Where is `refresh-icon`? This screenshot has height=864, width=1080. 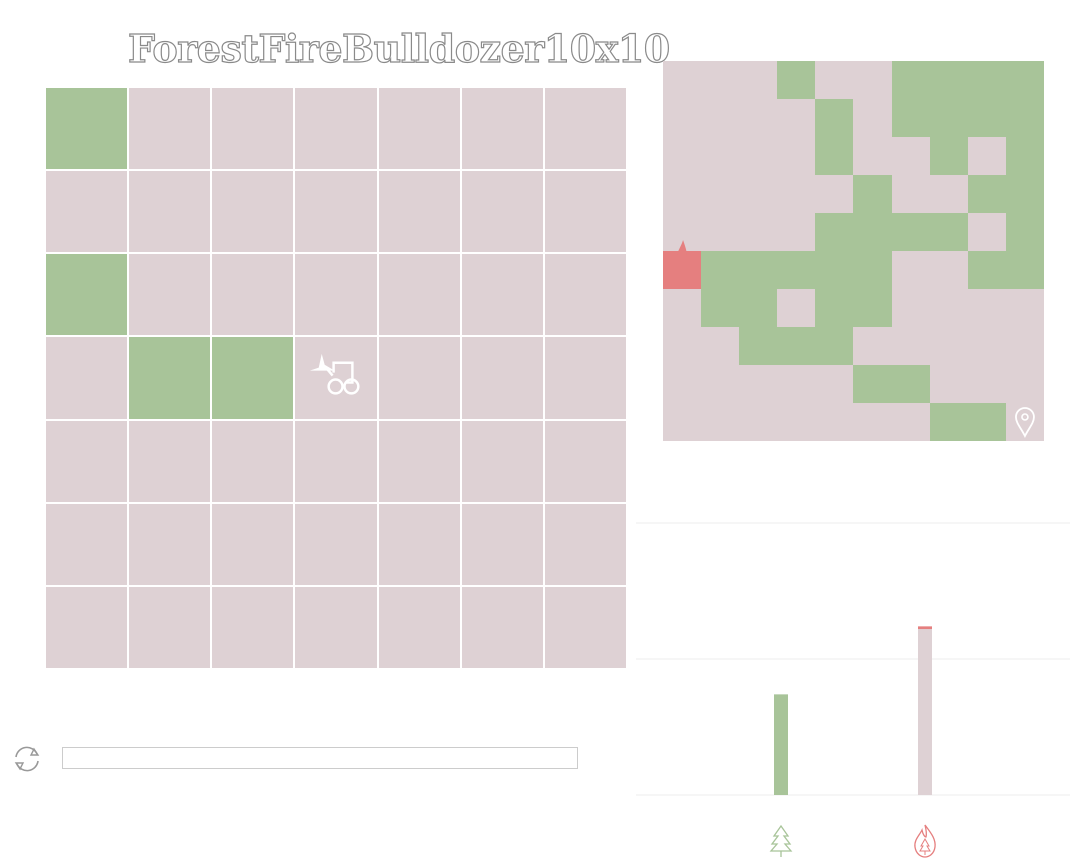 refresh-icon is located at coordinates (27, 759).